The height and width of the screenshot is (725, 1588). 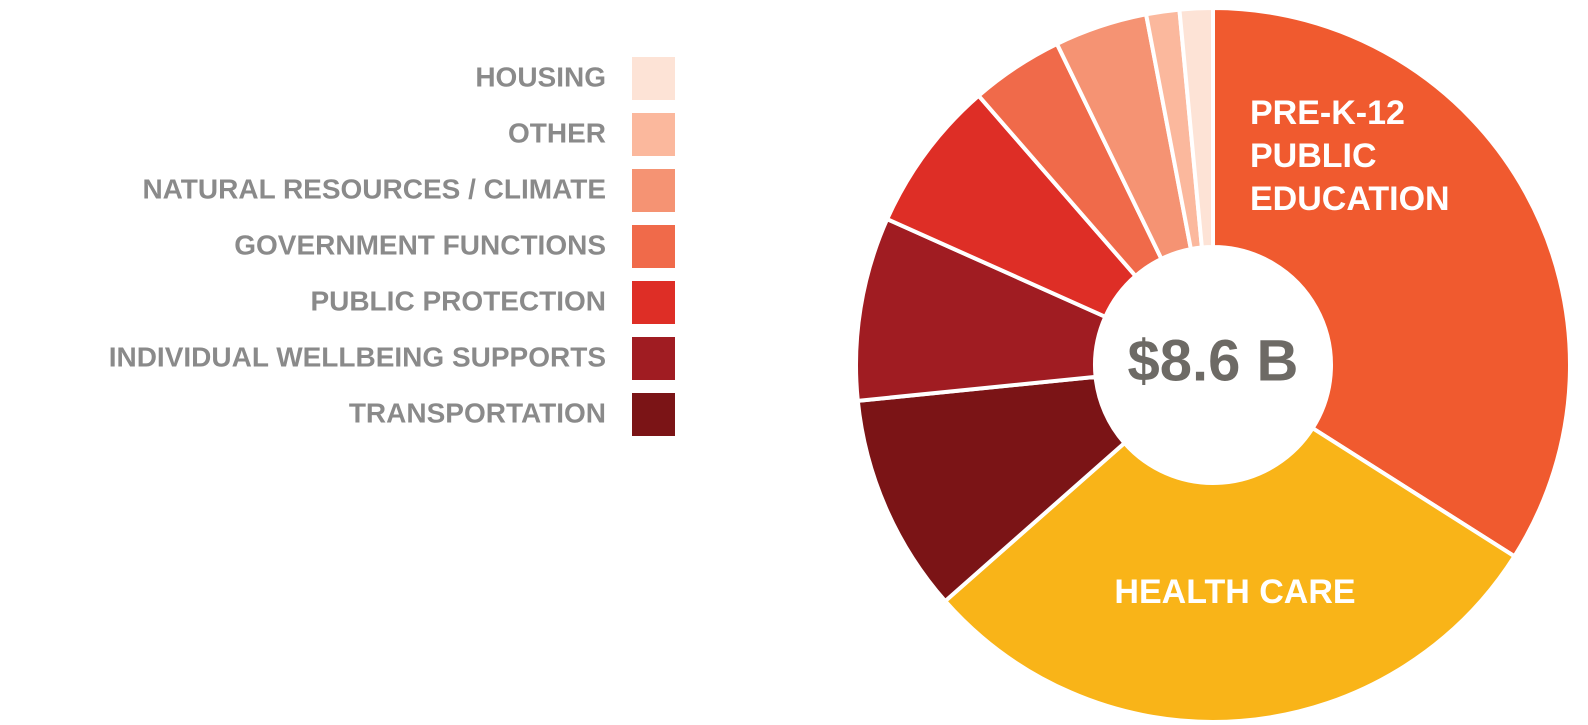 What do you see at coordinates (557, 132) in the screenshot?
I see `legend-label: OTHER` at bounding box center [557, 132].